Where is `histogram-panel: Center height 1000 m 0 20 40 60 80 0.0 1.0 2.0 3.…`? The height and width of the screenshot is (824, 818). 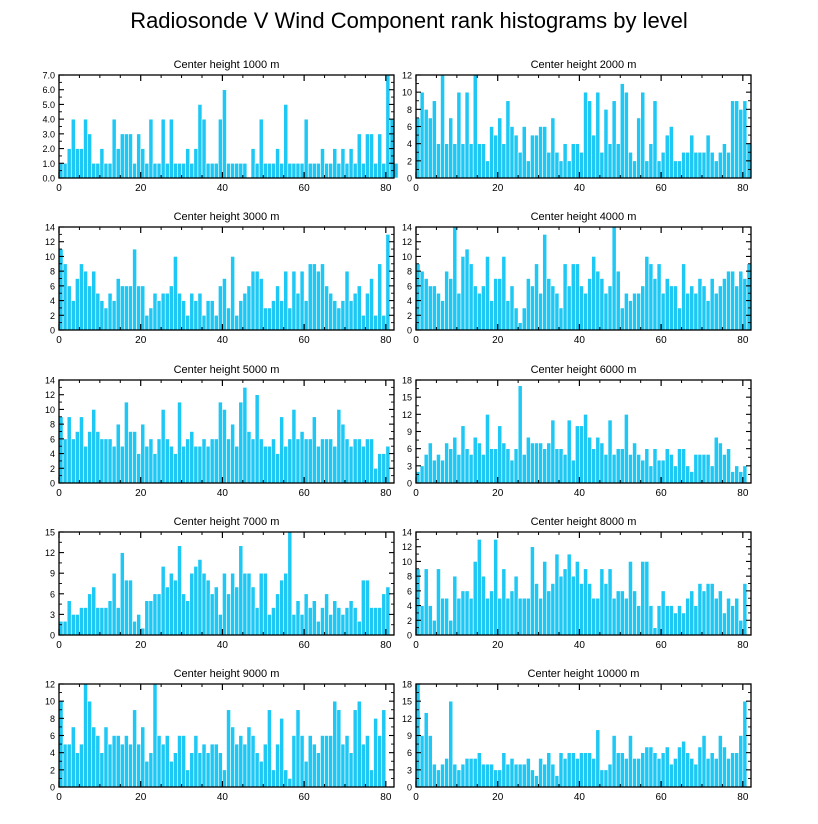
histogram-panel: Center height 1000 m 0 20 40 60 80 0.0 1.0 2.0 3.… is located at coordinates (220, 126).